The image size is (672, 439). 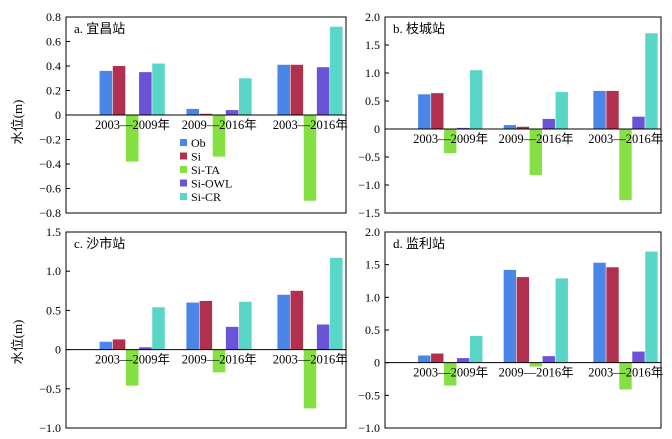 I want to click on y-tick-label: −0.4, so click(x=50, y=164).